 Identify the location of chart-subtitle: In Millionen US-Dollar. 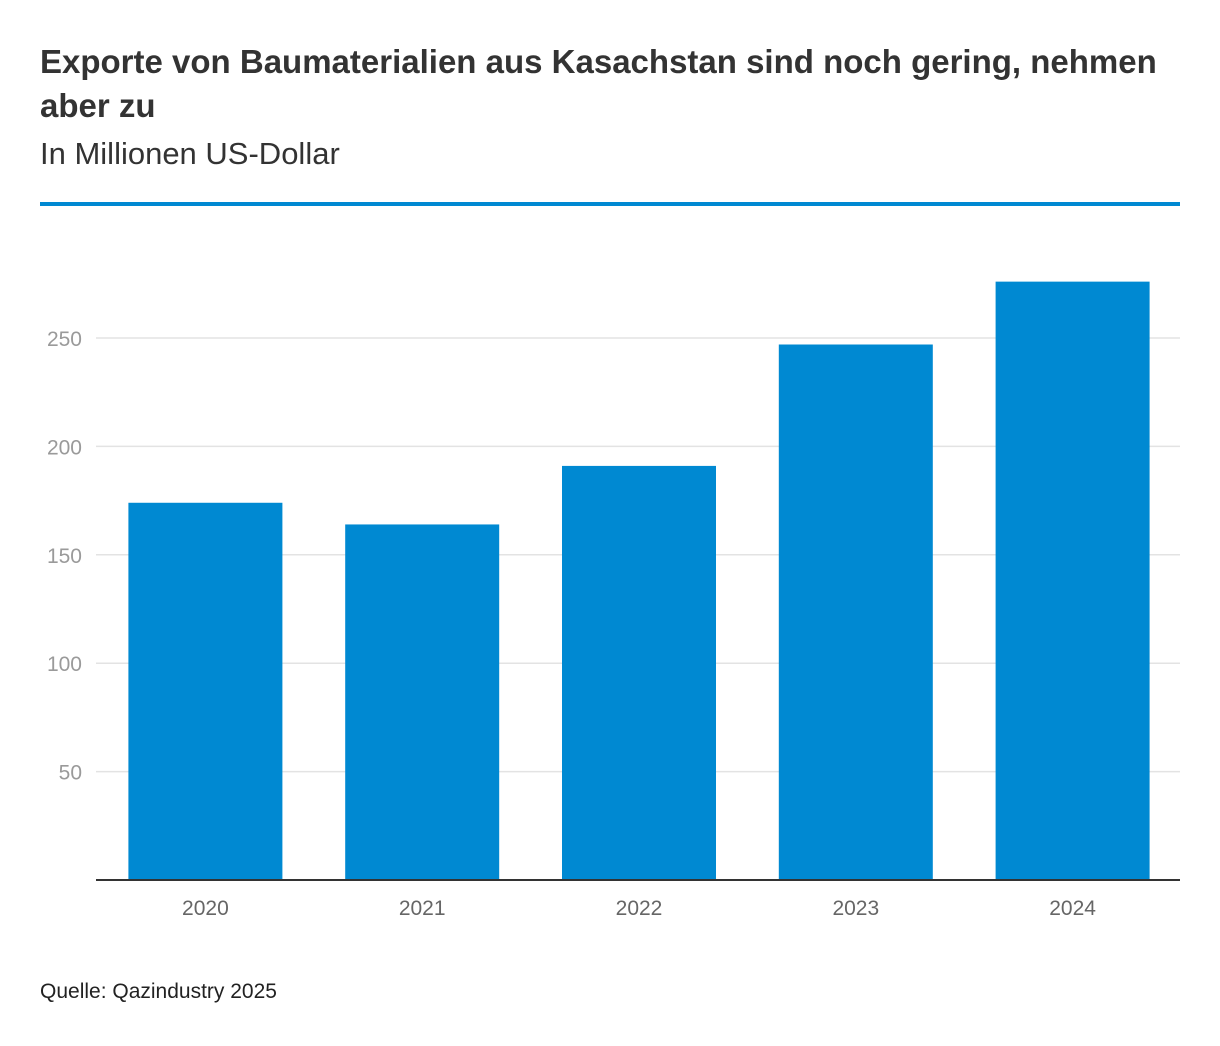
(190, 153).